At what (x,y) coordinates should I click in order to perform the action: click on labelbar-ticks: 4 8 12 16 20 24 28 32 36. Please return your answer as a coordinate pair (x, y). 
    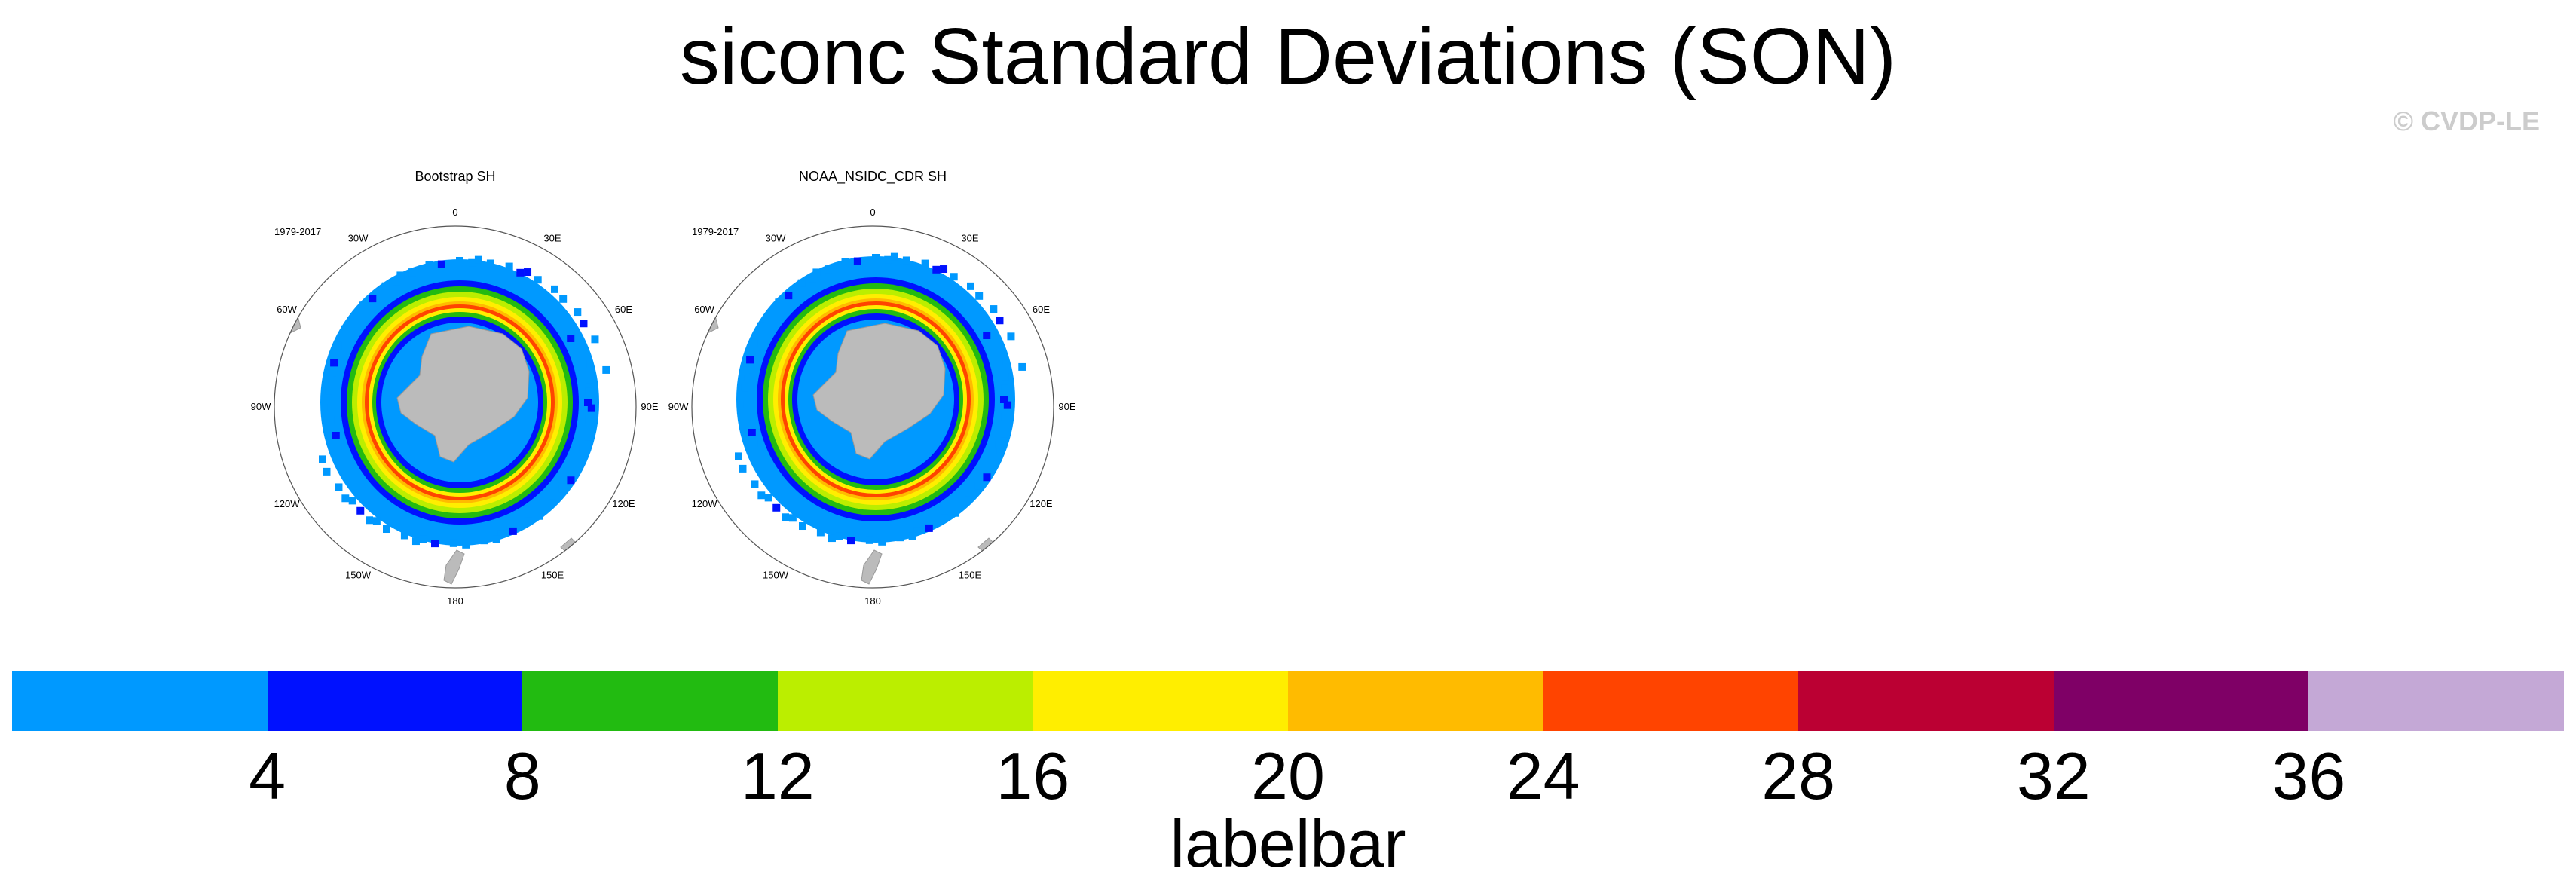
    Looking at the image, I should click on (1288, 776).